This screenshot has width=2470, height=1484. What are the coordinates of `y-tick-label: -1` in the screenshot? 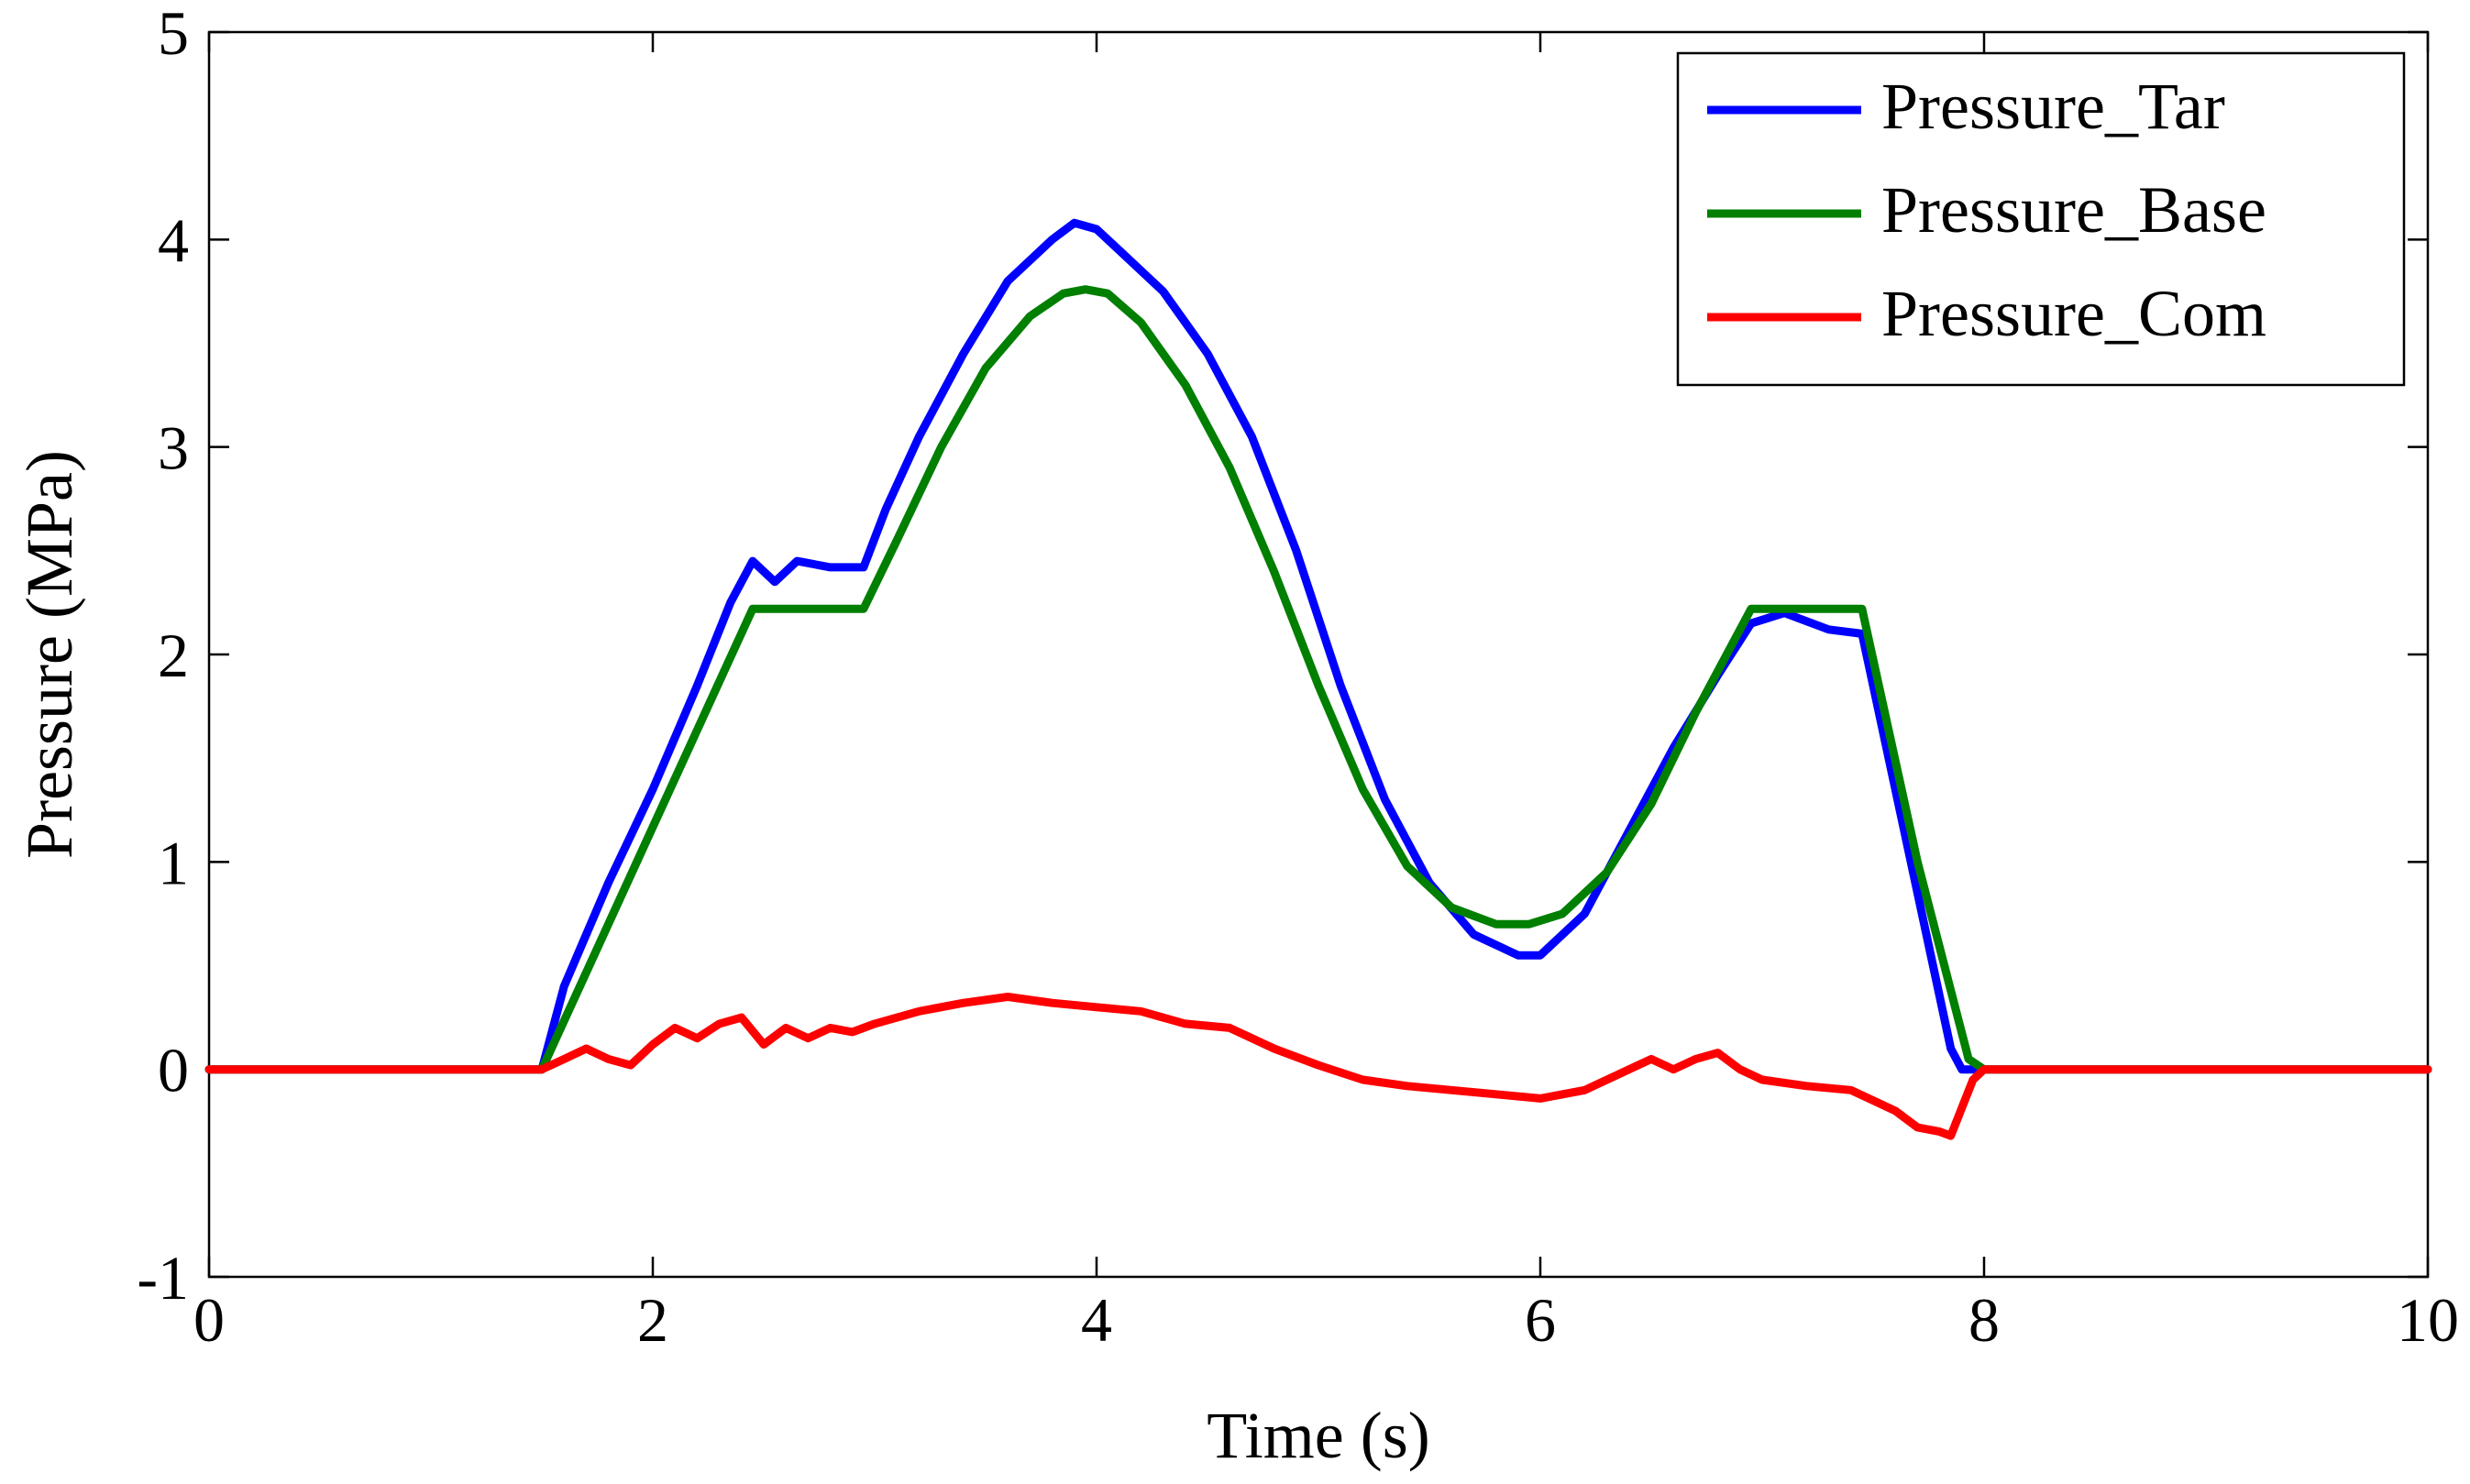 It's located at (163, 1278).